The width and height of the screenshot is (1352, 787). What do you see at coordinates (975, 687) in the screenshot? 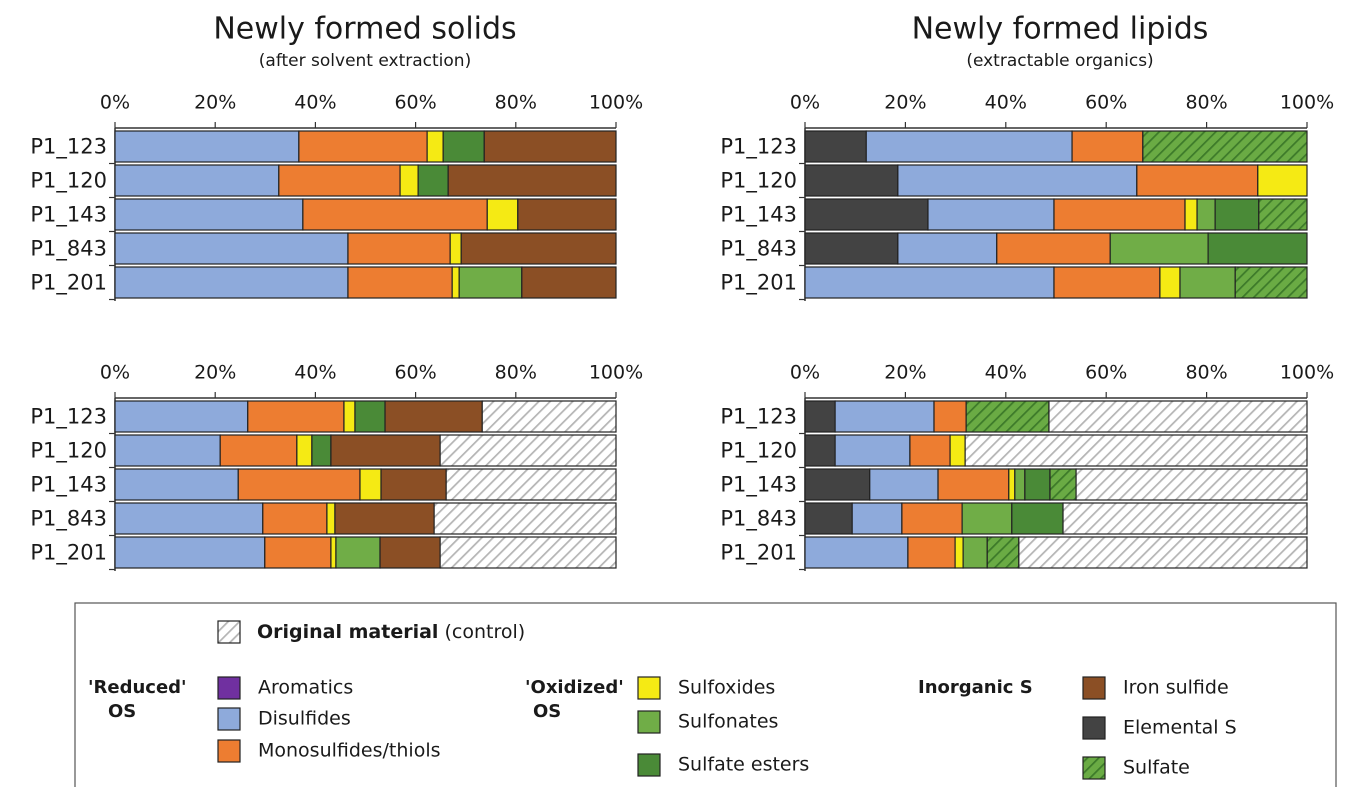
I see `legend-group-label: Inorganic S` at bounding box center [975, 687].